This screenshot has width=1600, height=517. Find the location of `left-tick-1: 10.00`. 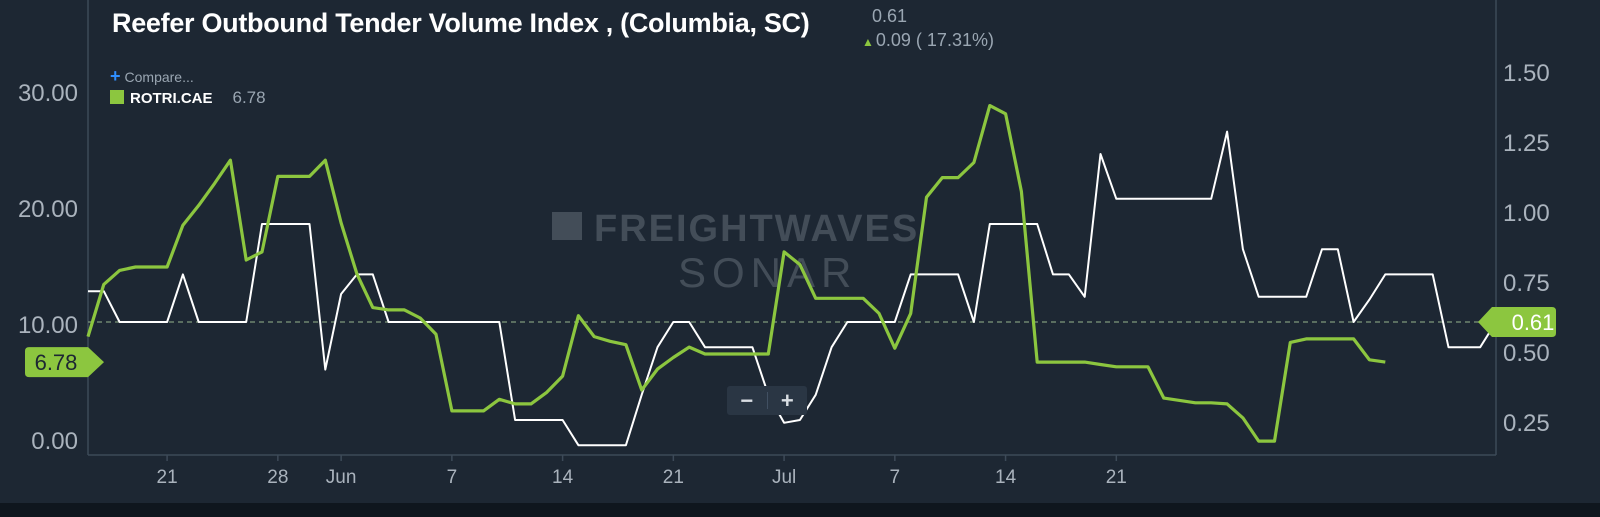

left-tick-1: 10.00 is located at coordinates (48, 325).